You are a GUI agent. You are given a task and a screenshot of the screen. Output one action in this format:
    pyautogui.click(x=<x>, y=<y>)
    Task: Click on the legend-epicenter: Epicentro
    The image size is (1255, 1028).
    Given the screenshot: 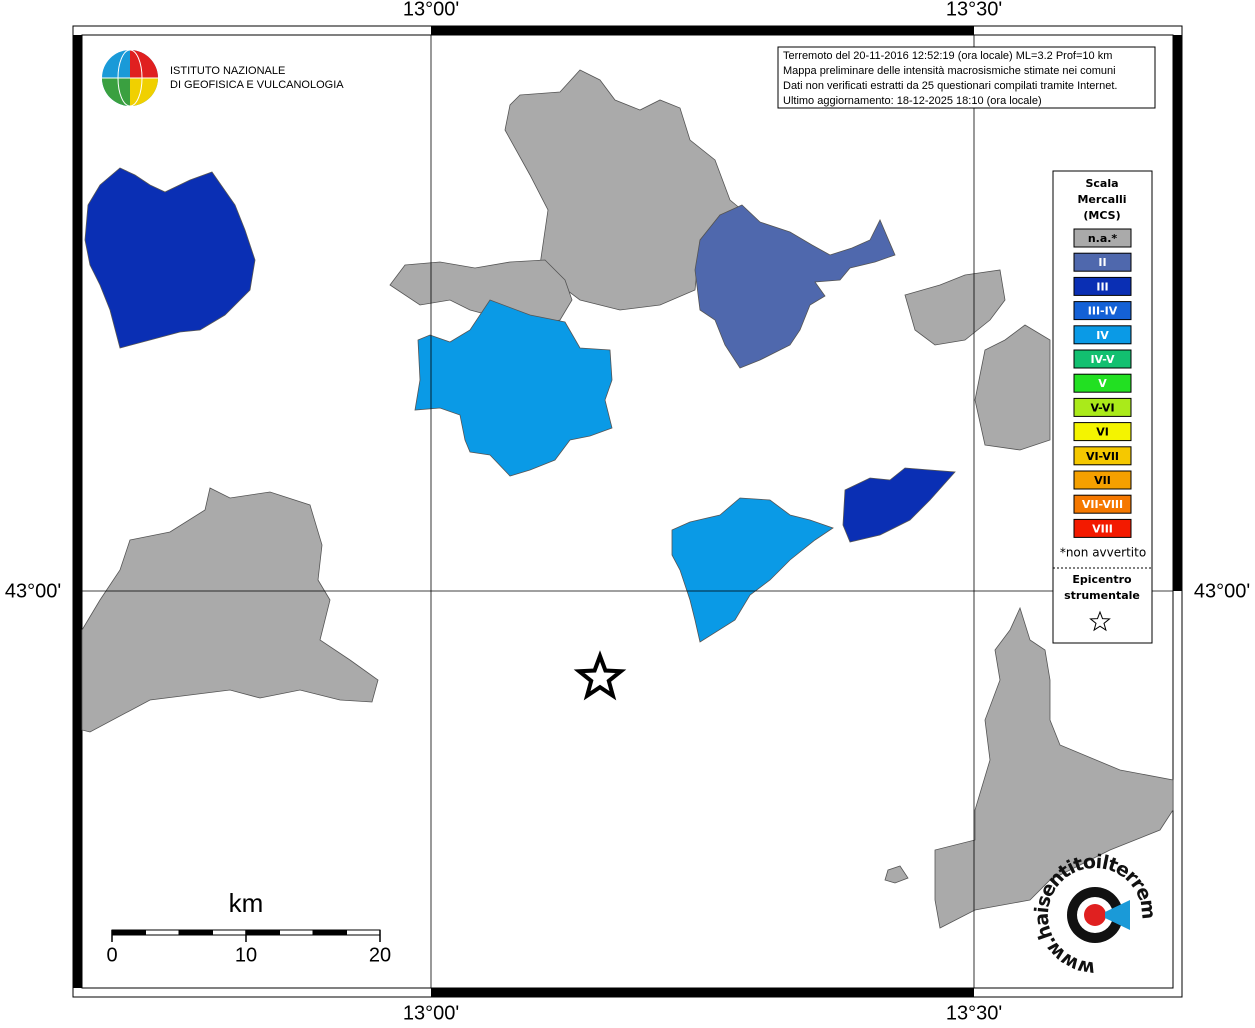 What is the action you would take?
    pyautogui.click(x=1102, y=579)
    